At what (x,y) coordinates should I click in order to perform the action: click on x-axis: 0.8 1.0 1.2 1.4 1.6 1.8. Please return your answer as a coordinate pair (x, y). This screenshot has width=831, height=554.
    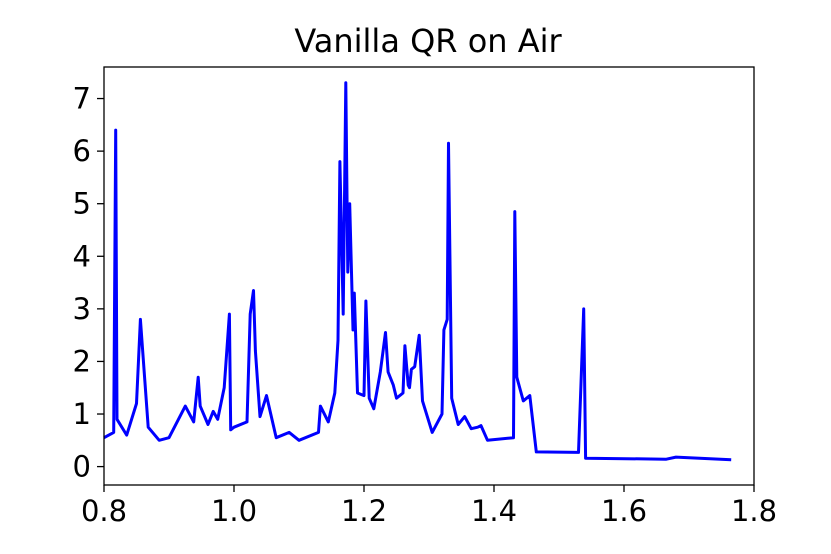
    Looking at the image, I should click on (429, 506).